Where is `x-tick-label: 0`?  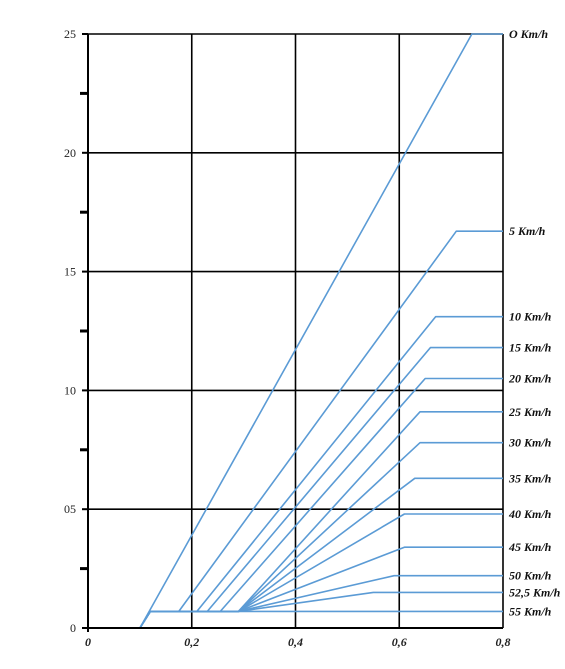 x-tick-label: 0 is located at coordinates (88, 642).